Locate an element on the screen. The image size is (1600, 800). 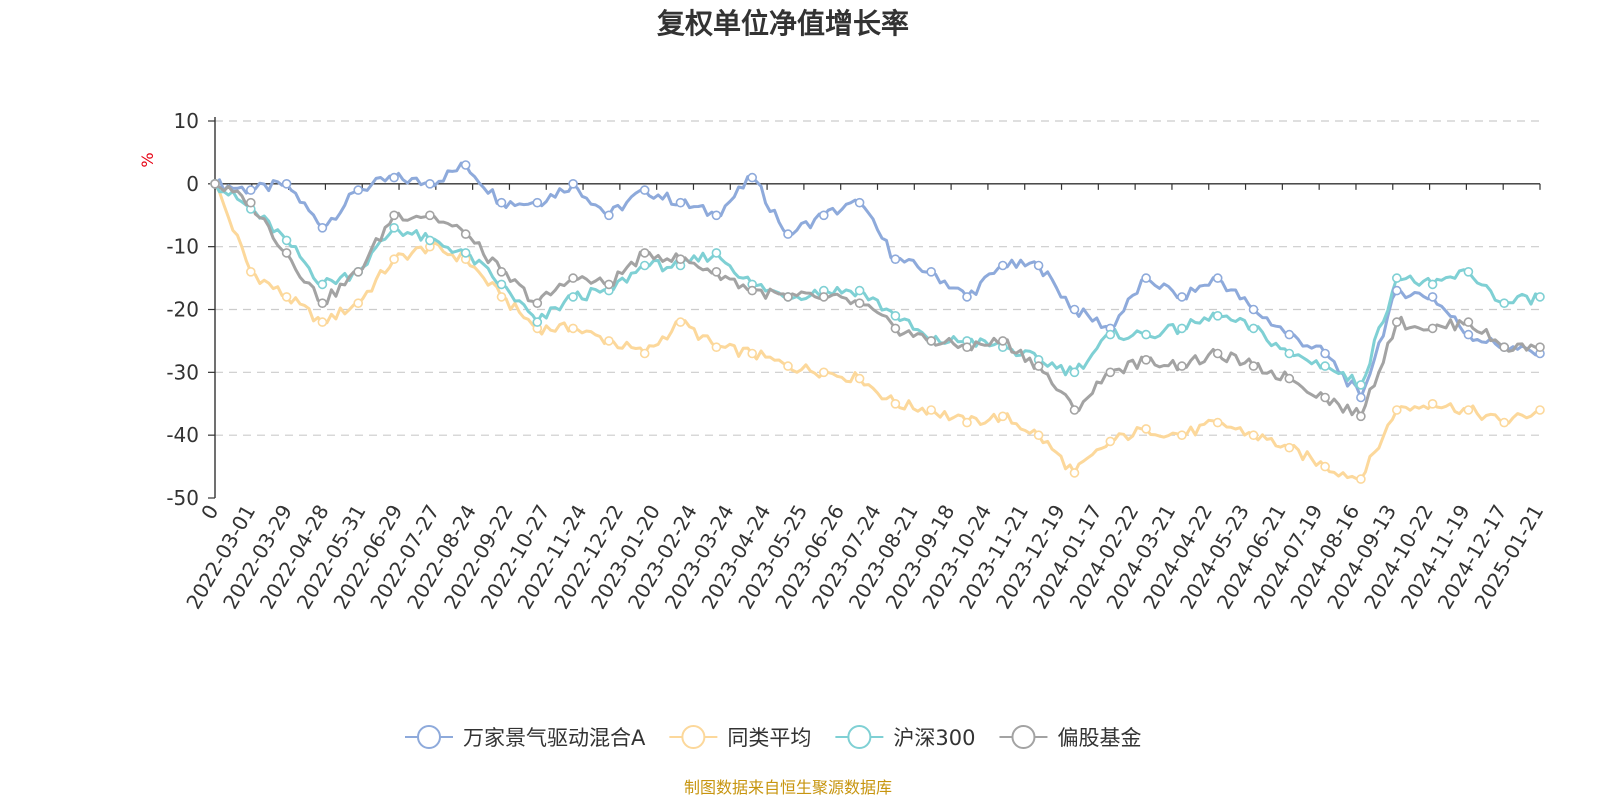
legend-item: 偏股基金 is located at coordinates (1070, 737).